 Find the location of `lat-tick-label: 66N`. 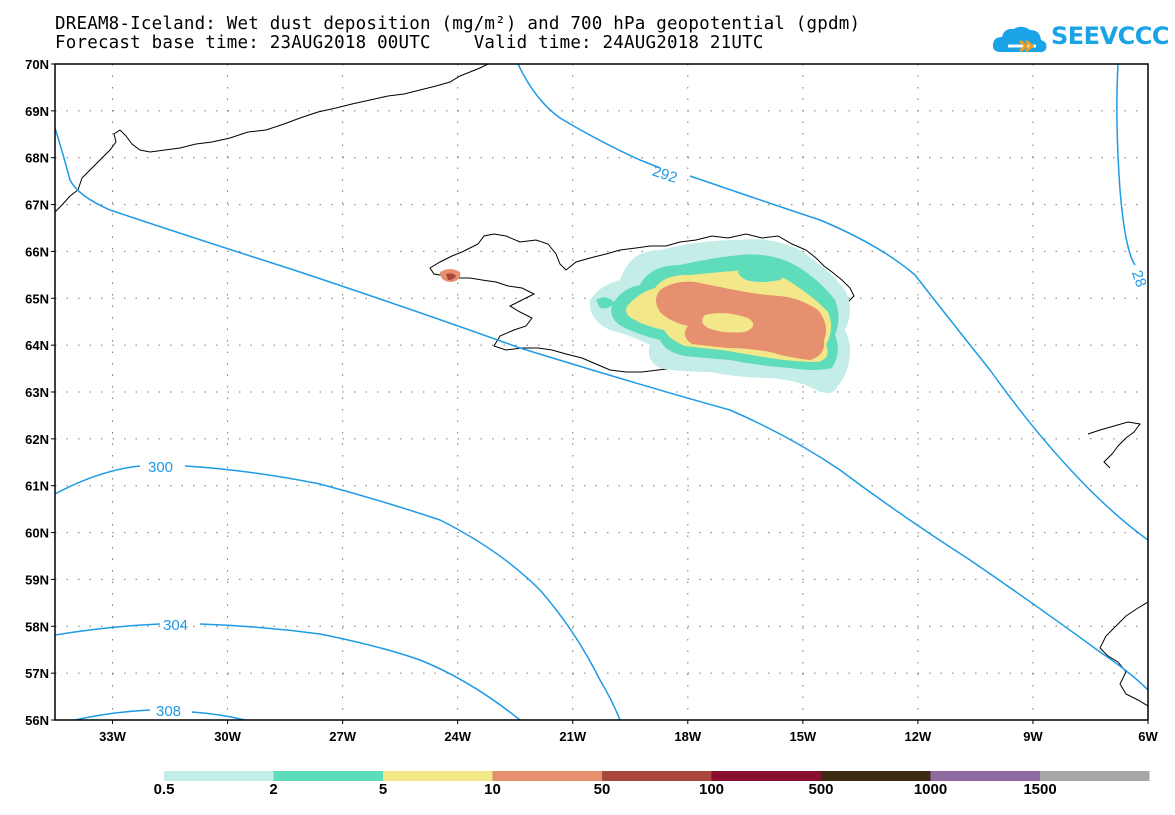

lat-tick-label: 66N is located at coordinates (37, 251).